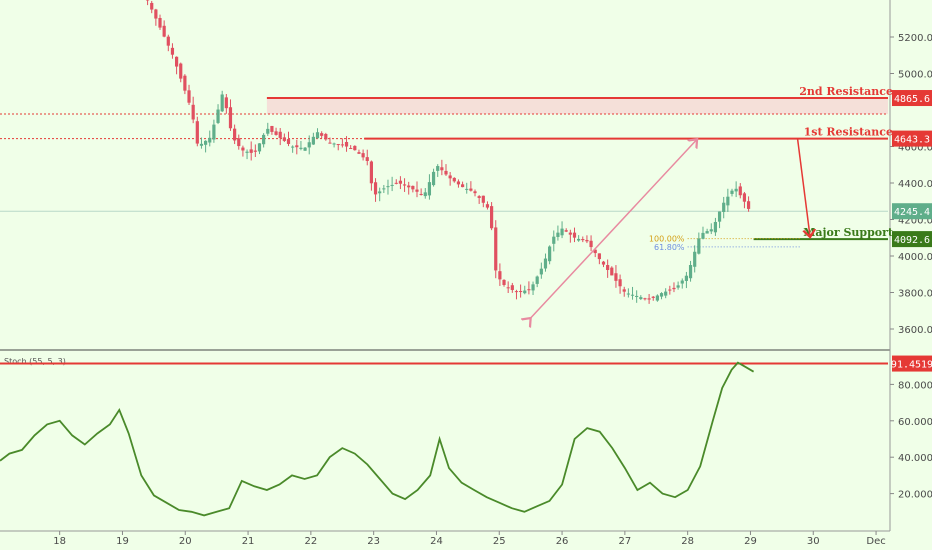  I want to click on x-tick-label: 24, so click(436, 541).